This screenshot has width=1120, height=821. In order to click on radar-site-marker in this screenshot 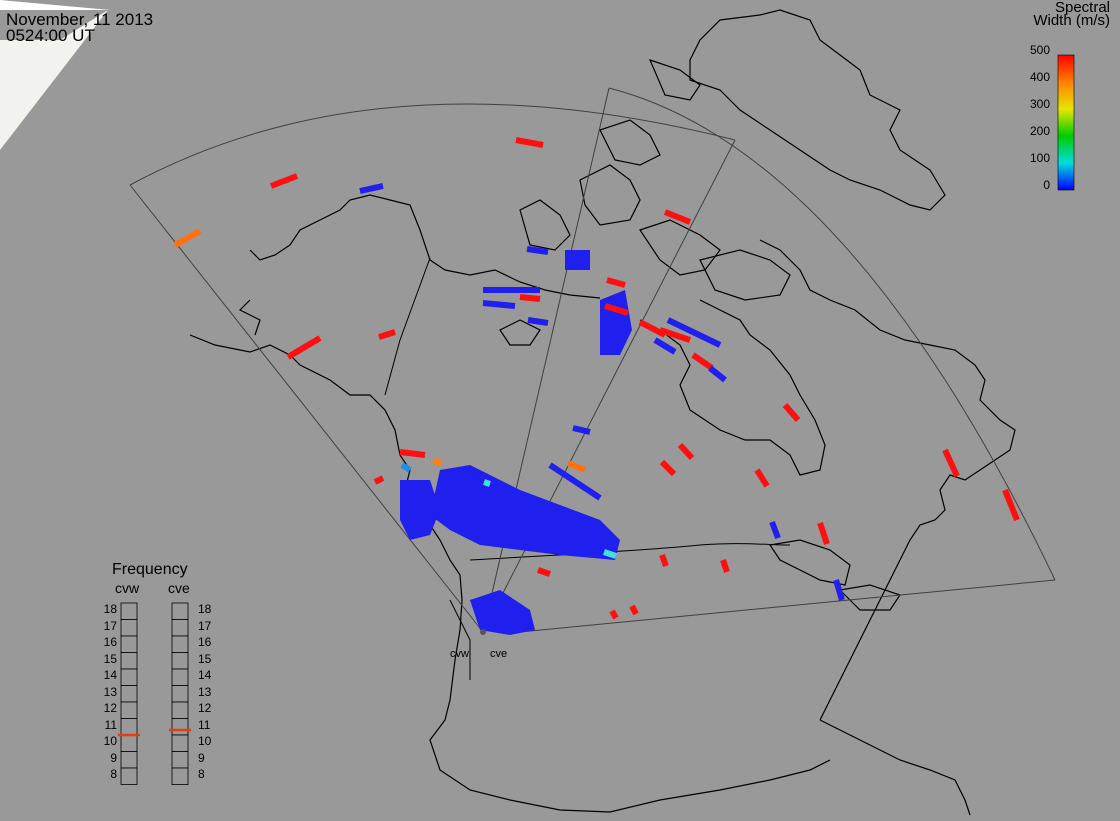, I will do `click(483, 632)`.